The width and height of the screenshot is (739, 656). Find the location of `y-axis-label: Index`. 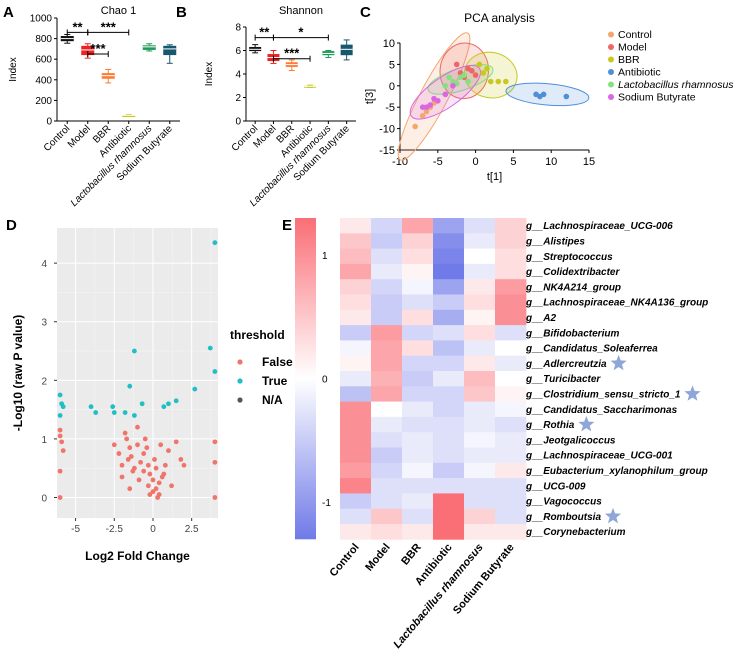

y-axis-label: Index is located at coordinates (13, 69).